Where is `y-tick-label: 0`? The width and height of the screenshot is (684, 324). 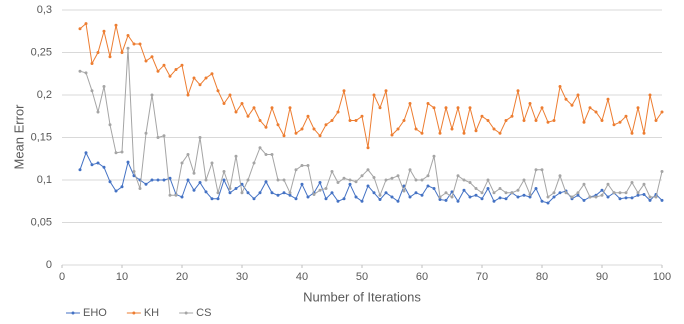 y-tick-label: 0 is located at coordinates (49, 265).